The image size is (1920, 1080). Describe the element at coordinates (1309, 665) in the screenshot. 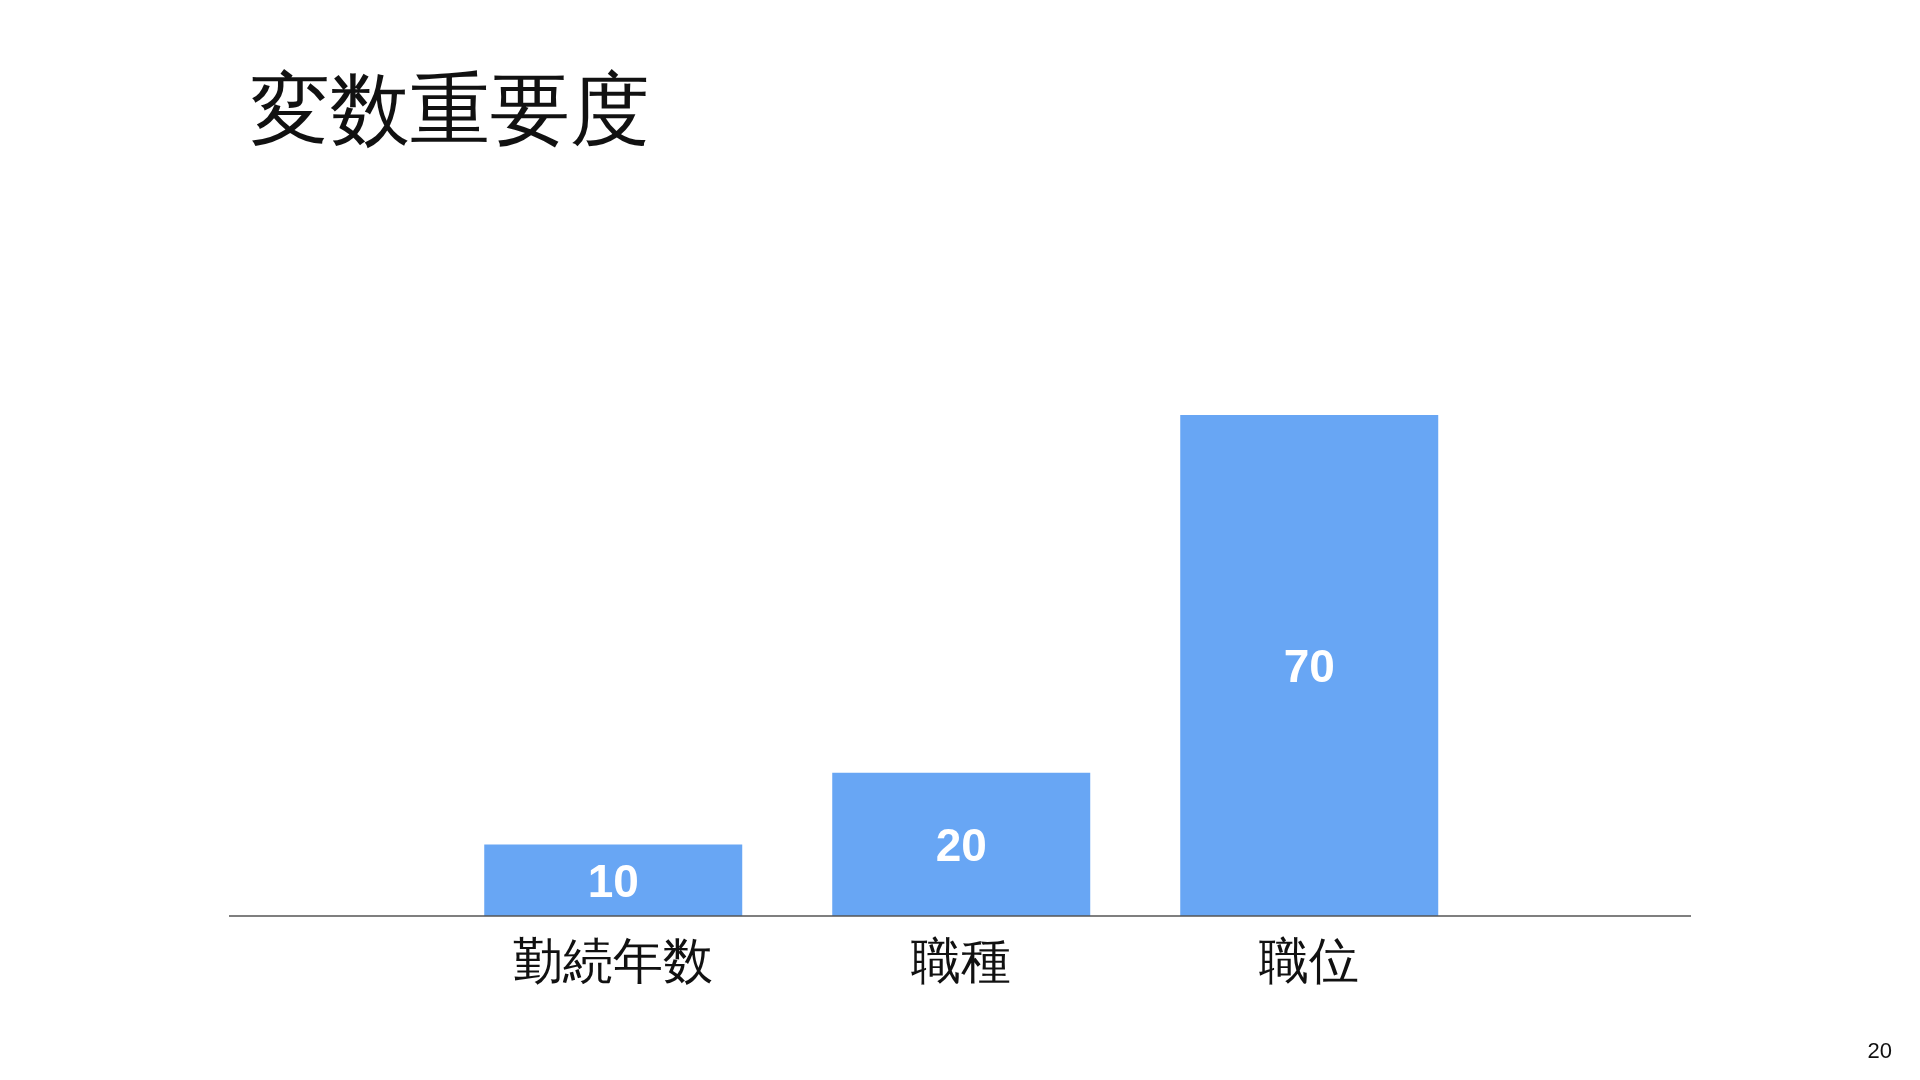

I see `data-label: 70` at that location.